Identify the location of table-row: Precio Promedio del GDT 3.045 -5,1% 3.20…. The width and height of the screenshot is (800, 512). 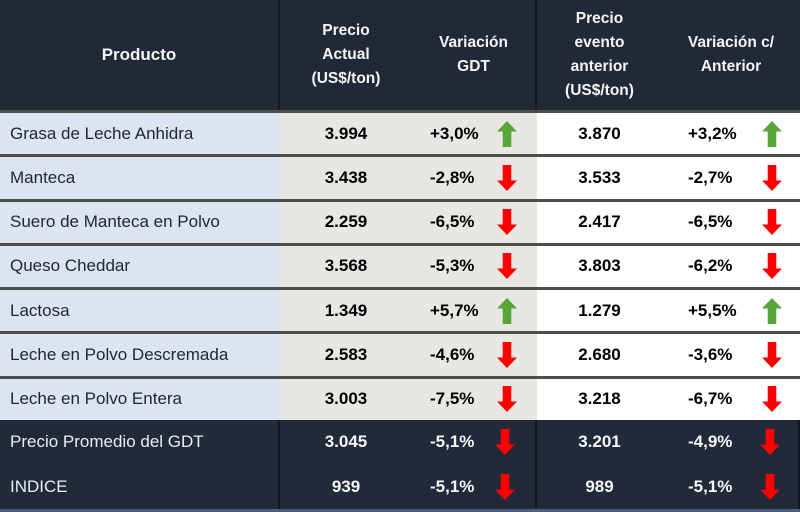
(400, 442).